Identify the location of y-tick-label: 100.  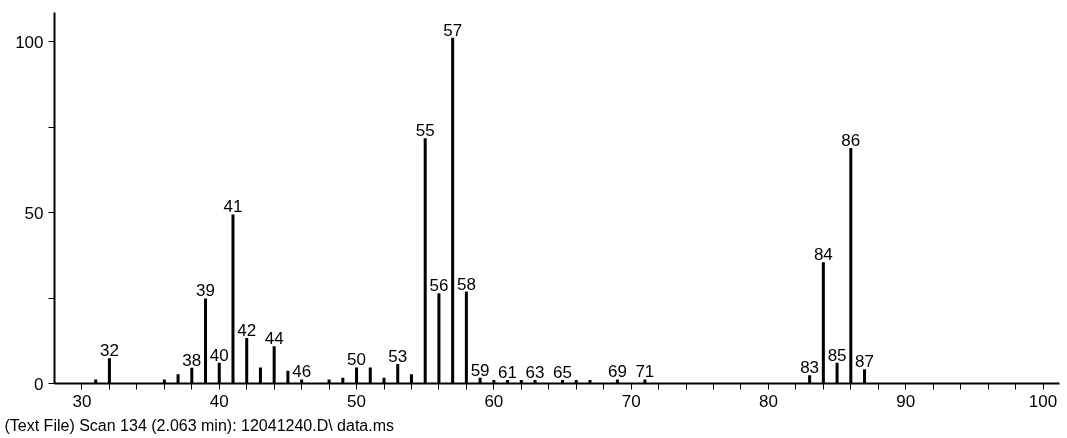
(29, 42).